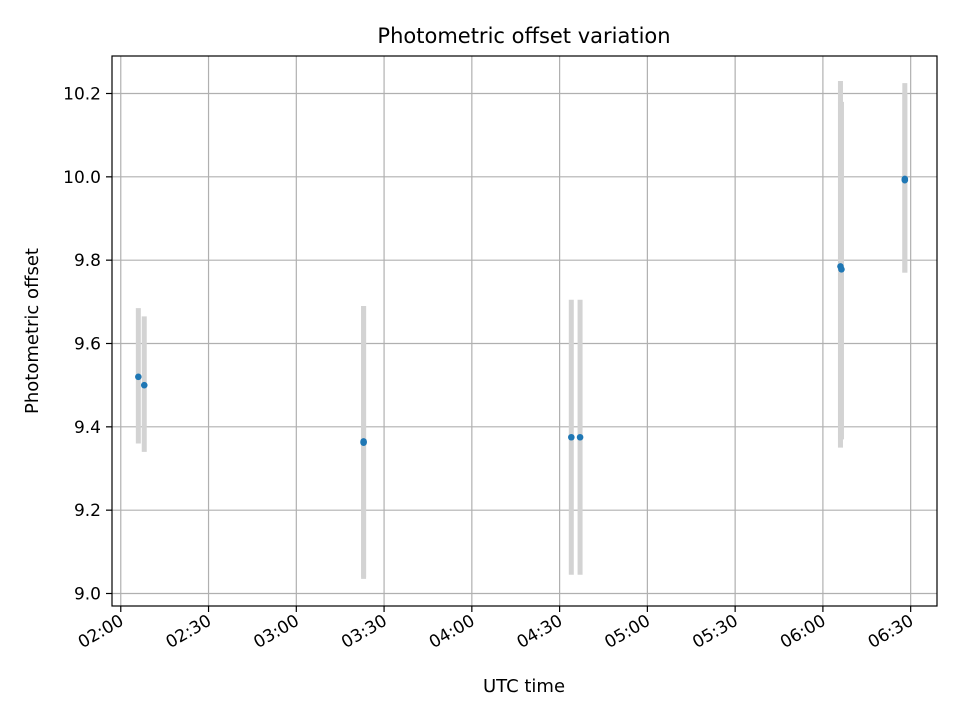 The height and width of the screenshot is (724, 960). What do you see at coordinates (87, 261) in the screenshot?
I see `y-tick-label: 9.8` at bounding box center [87, 261].